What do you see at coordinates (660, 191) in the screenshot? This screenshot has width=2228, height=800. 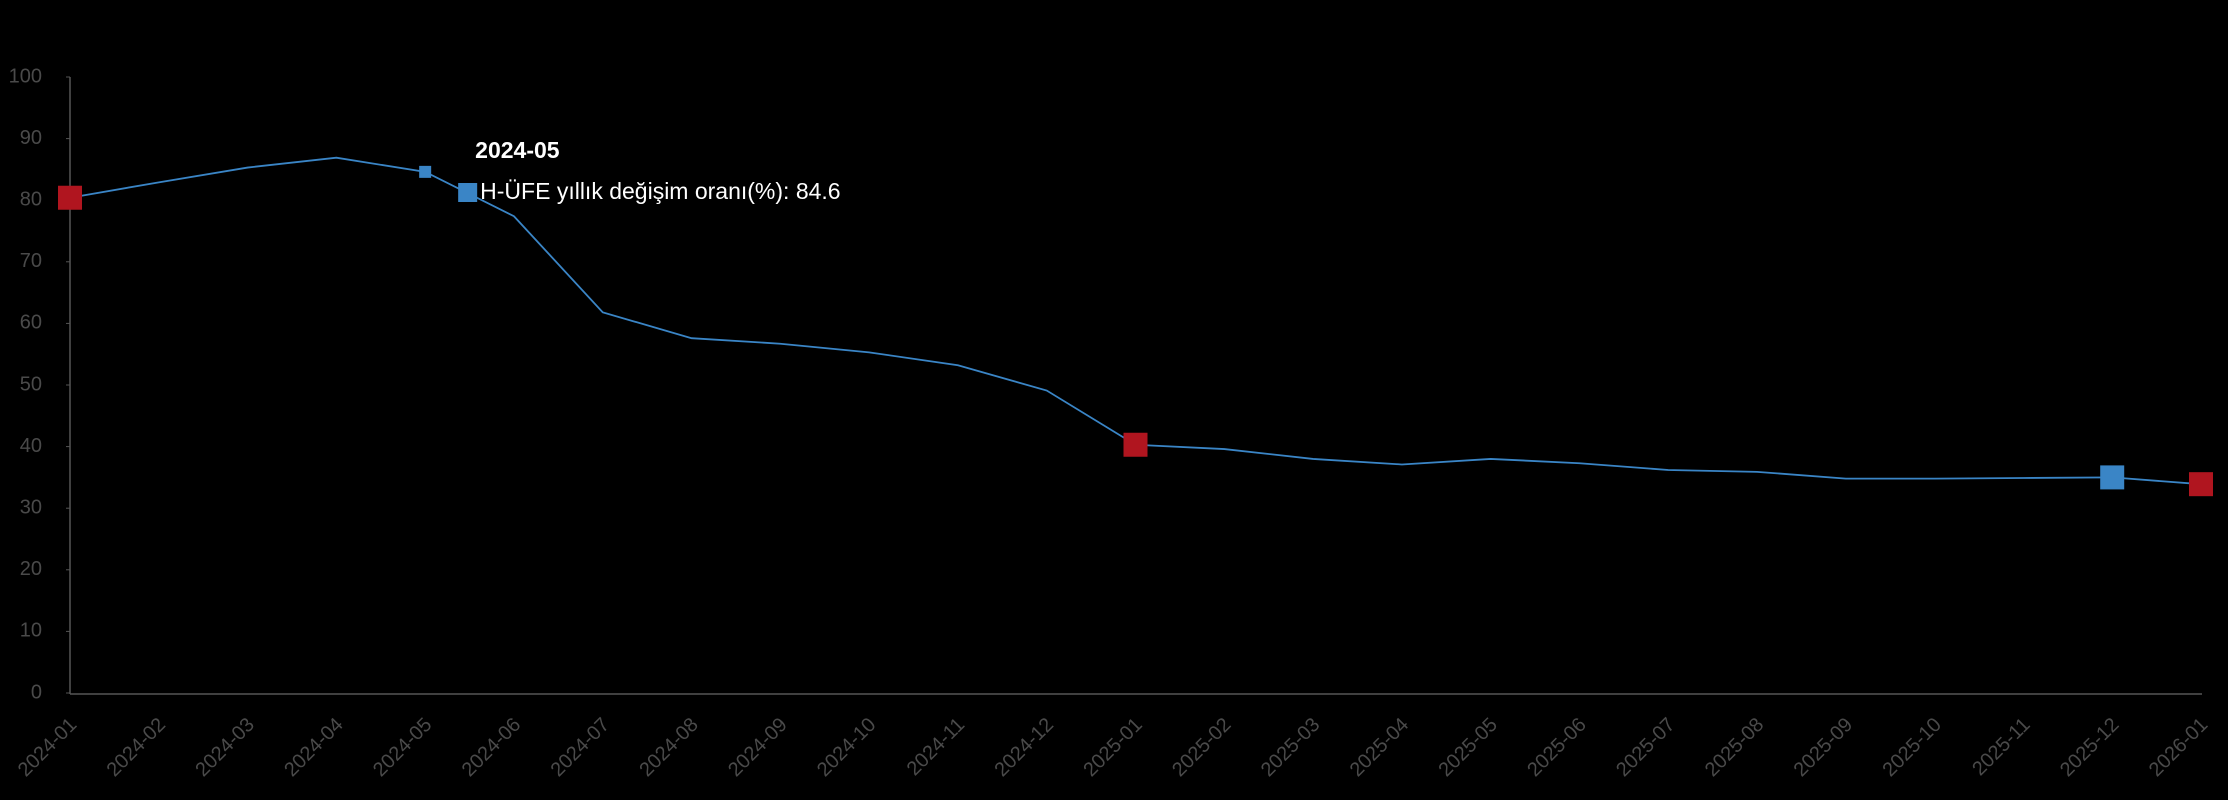 I see `tooltip-text: H-ÜFE yıllık değişim oranı(%): 84.6` at bounding box center [660, 191].